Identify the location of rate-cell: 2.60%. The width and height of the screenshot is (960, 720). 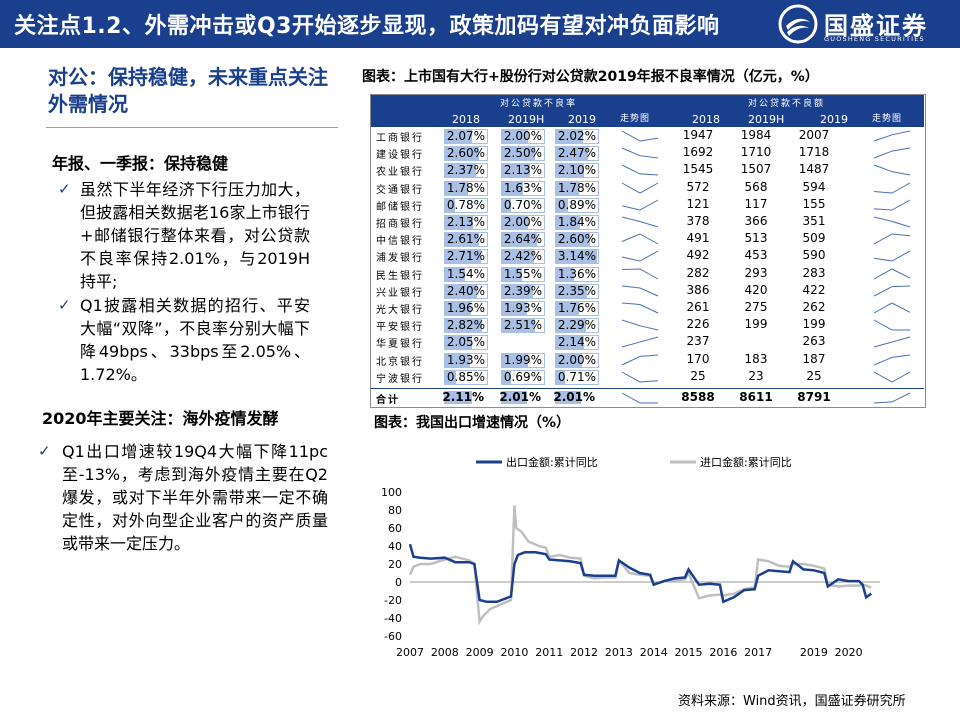
(577, 240).